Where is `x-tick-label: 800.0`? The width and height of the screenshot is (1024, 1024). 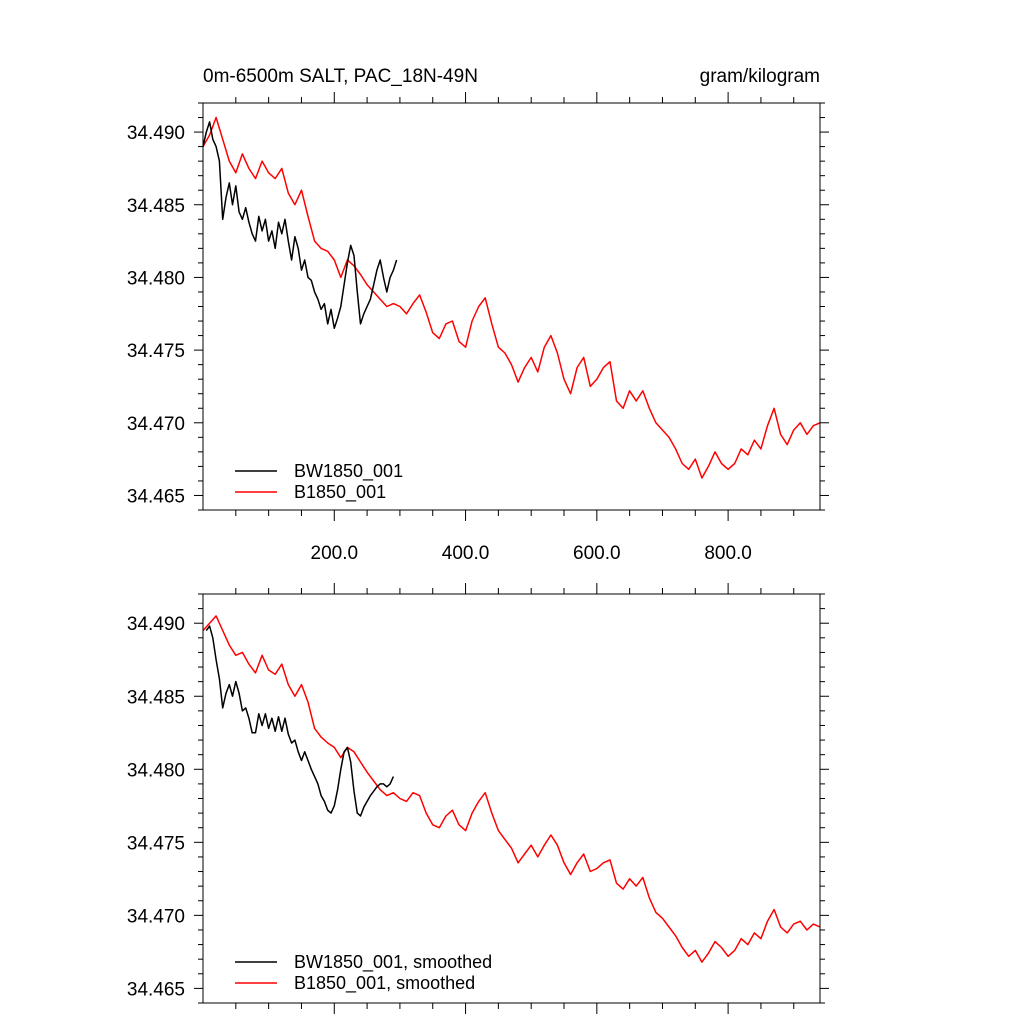
x-tick-label: 800.0 is located at coordinates (728, 553).